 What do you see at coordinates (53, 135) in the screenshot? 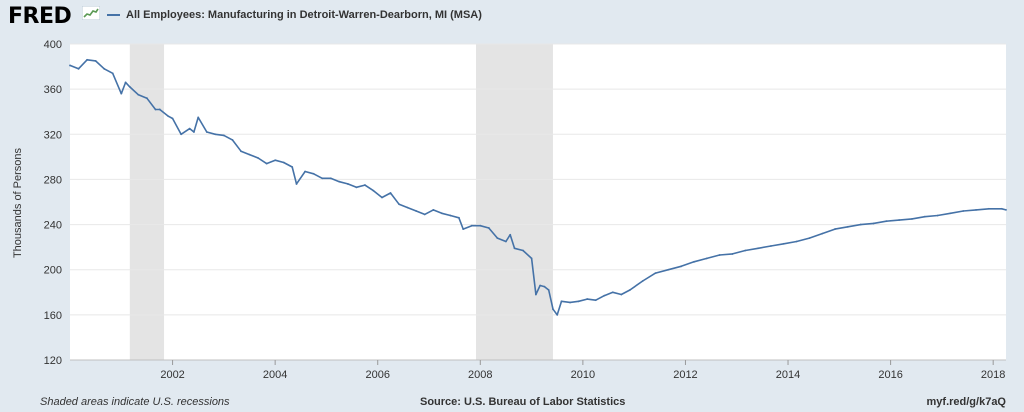
I see `y-tick-label: 320` at bounding box center [53, 135].